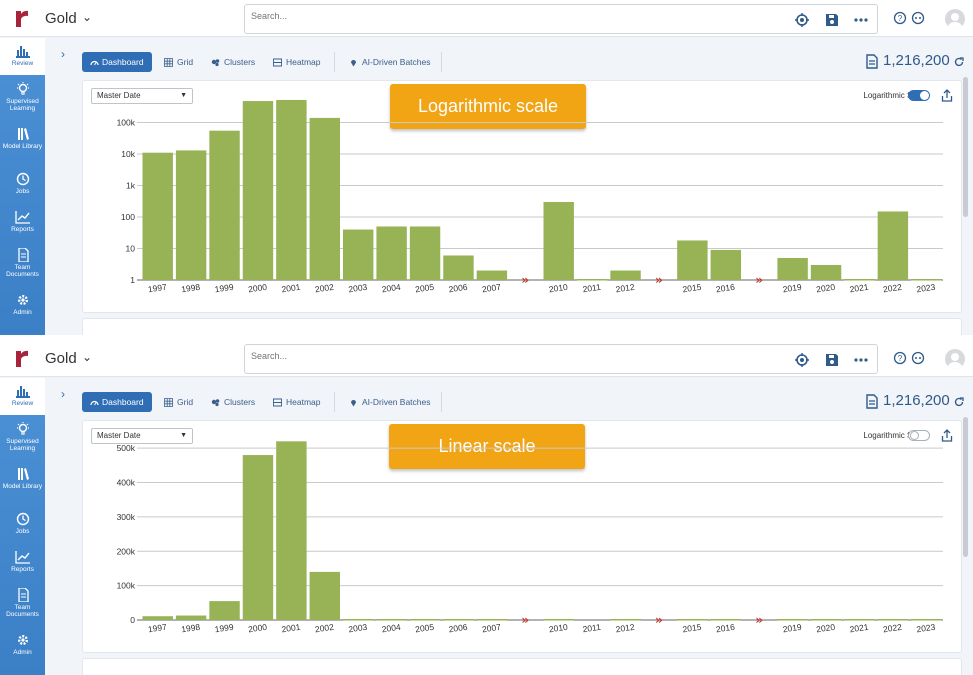 The width and height of the screenshot is (973, 675). Describe the element at coordinates (123, 402) in the screenshot. I see `tab-label: Dashboard` at that location.